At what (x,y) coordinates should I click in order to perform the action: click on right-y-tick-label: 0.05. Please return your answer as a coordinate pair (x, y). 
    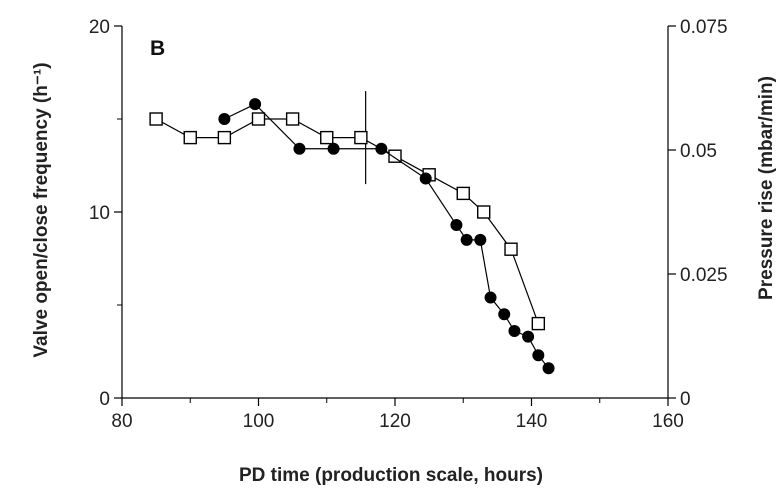
    Looking at the image, I should click on (698, 151).